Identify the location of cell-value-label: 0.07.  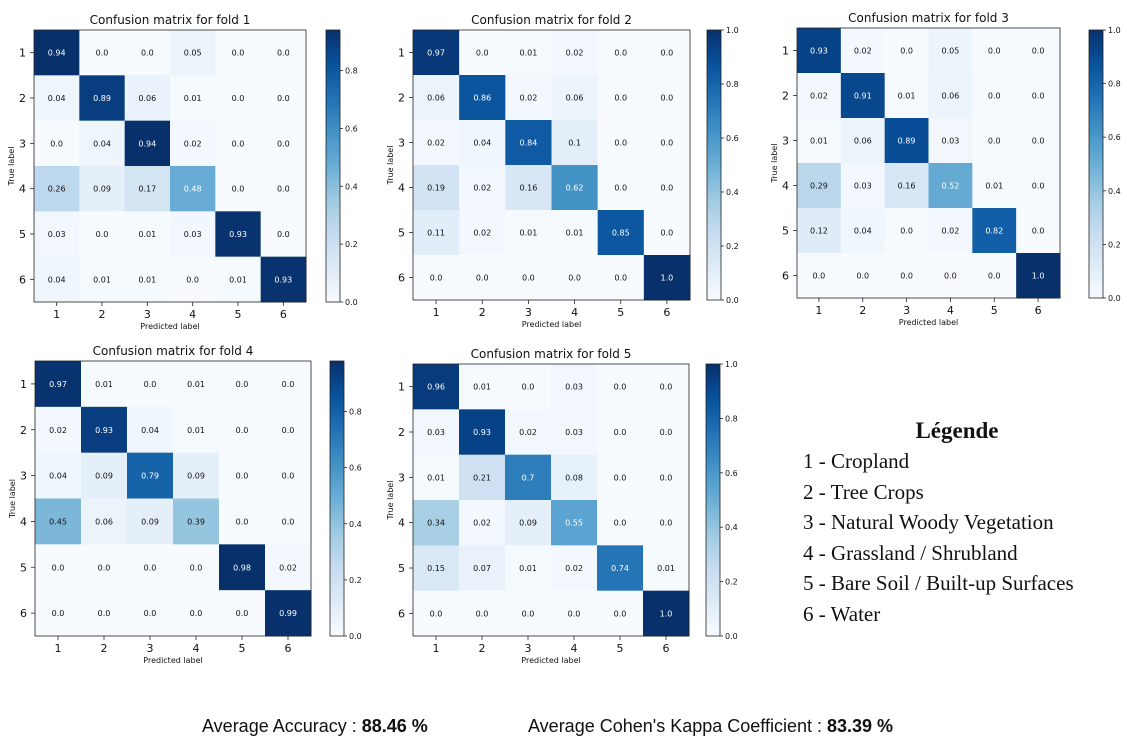
(482, 568).